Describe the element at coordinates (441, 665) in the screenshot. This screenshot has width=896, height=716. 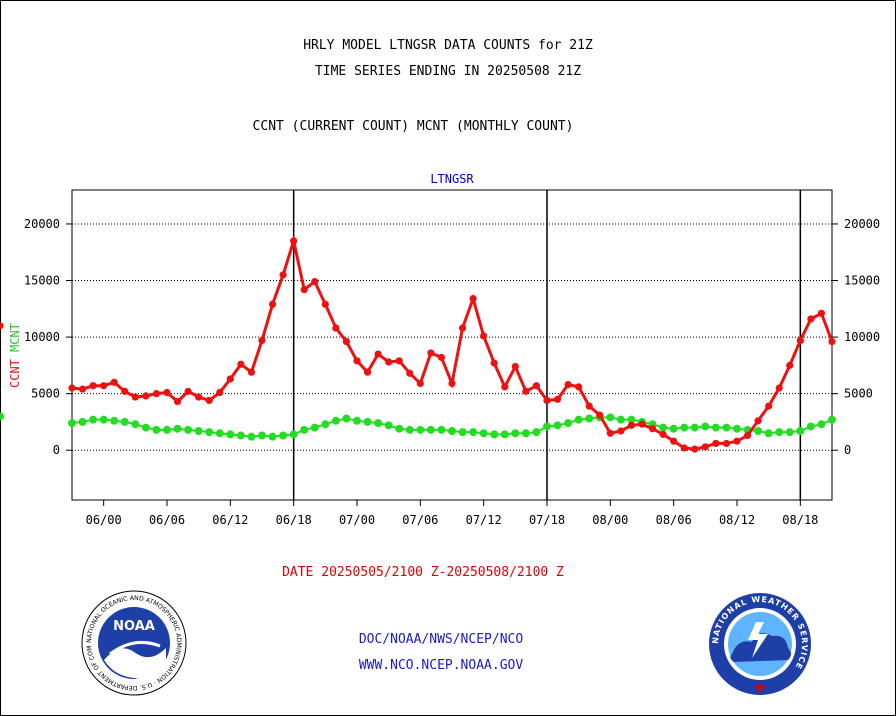
I see `credit-line-2: WWW.NCO.NCEP.NOAA.GOV` at that location.